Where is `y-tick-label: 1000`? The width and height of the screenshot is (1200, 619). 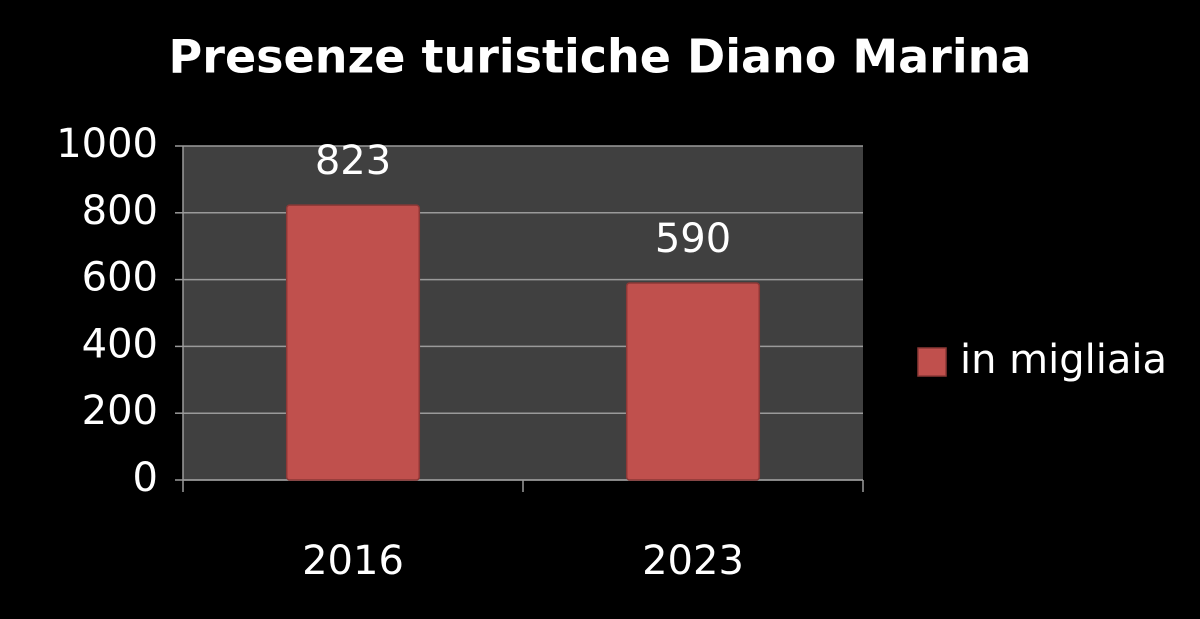
y-tick-label: 1000 is located at coordinates (107, 144).